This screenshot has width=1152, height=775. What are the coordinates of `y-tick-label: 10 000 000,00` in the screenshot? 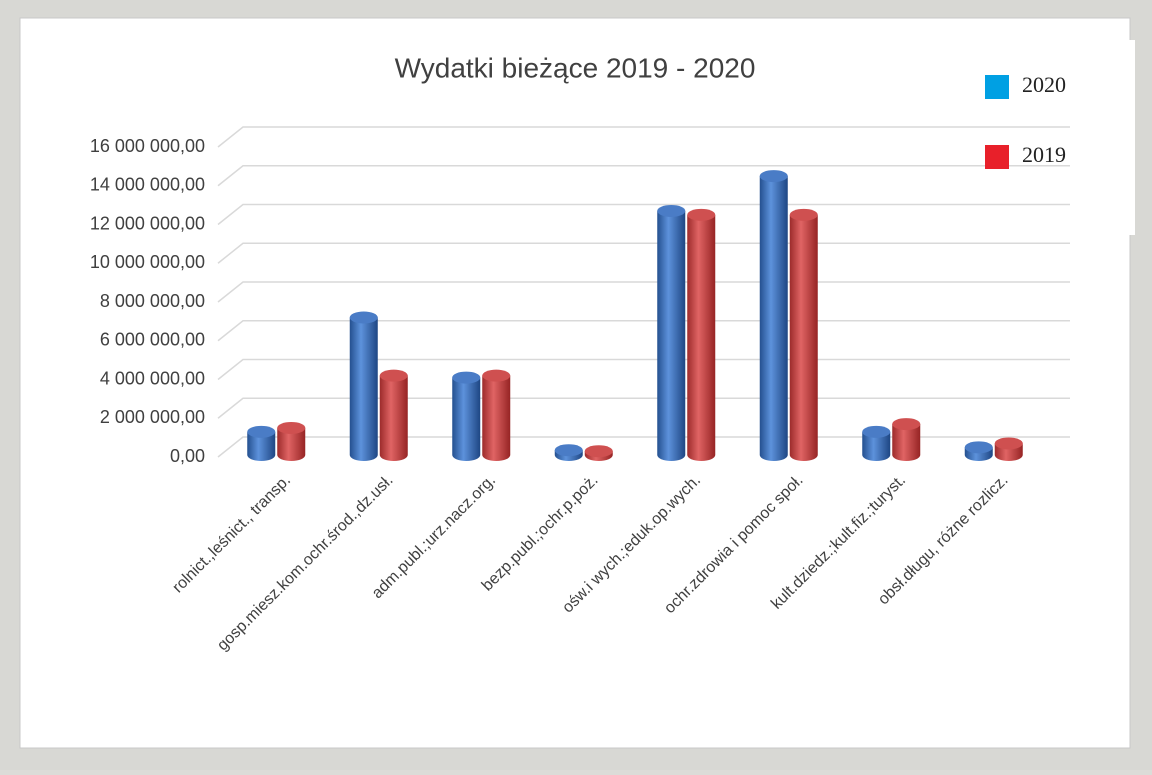 It's located at (147, 262).